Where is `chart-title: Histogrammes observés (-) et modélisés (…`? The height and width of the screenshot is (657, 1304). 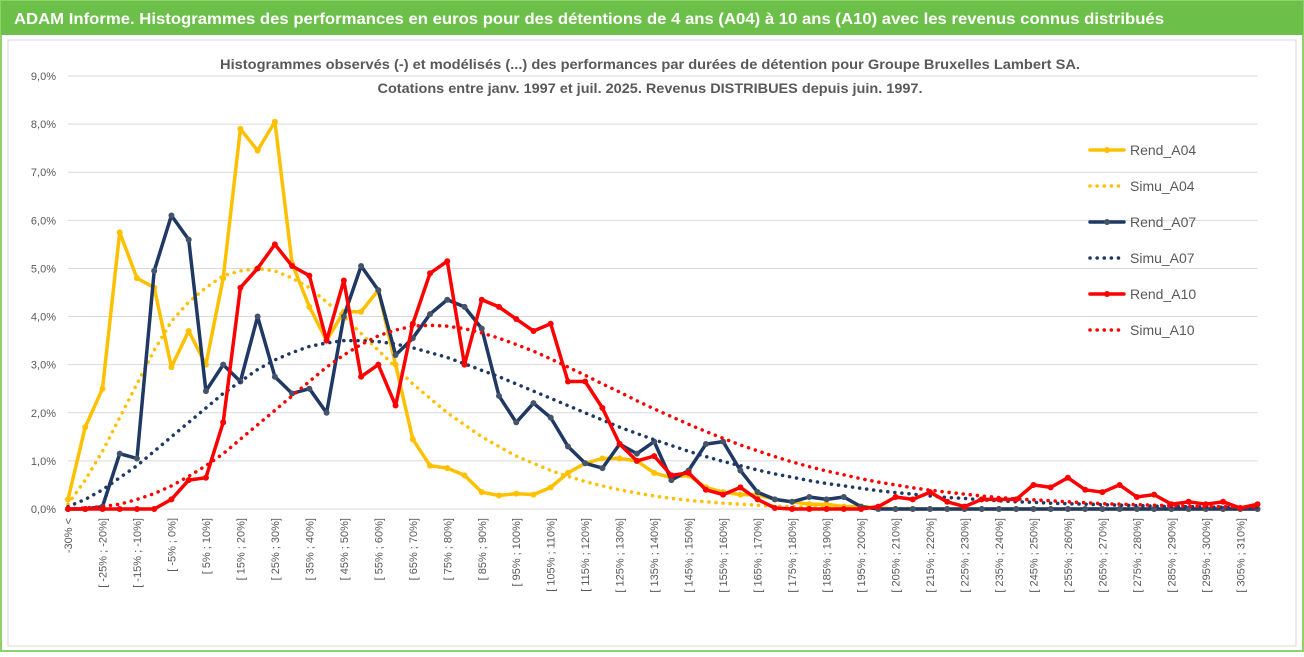 chart-title: Histogrammes observés (-) et modélisés (… is located at coordinates (650, 64).